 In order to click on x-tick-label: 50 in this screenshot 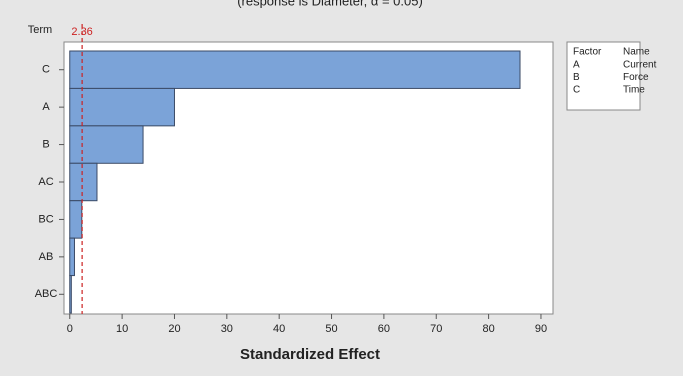, I will do `click(331, 329)`.